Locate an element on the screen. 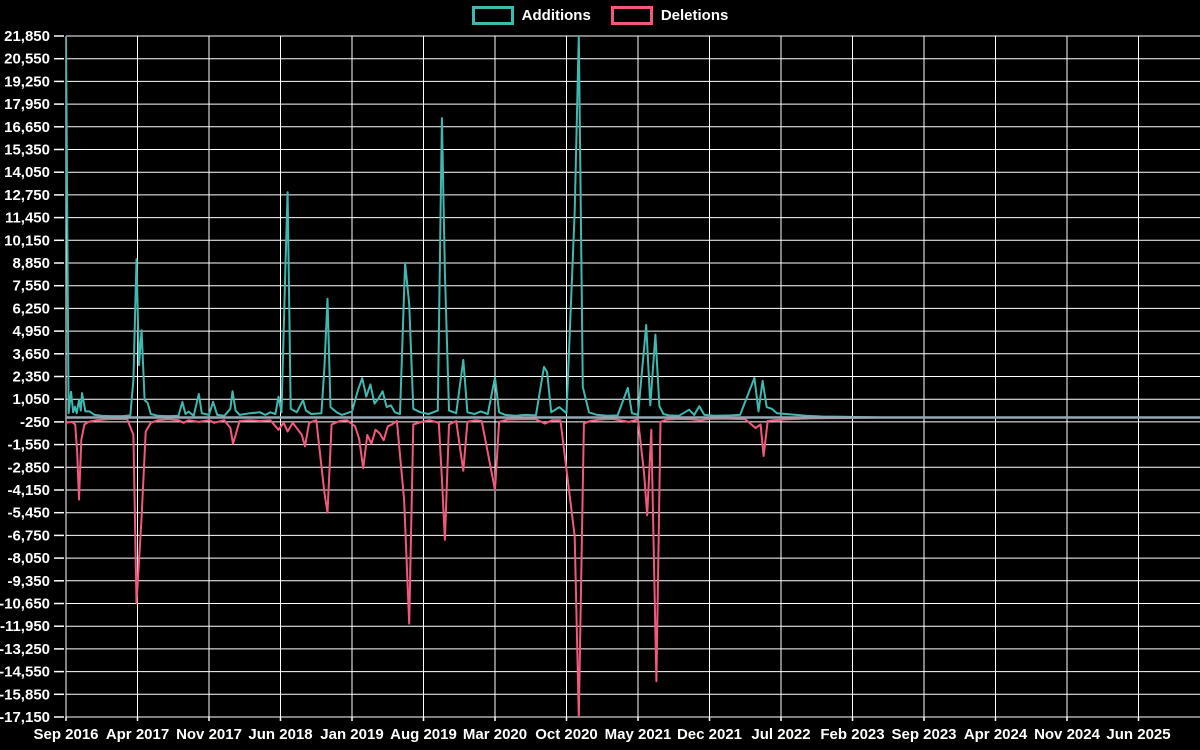  y-tick-label: 20,550 is located at coordinates (27, 59).